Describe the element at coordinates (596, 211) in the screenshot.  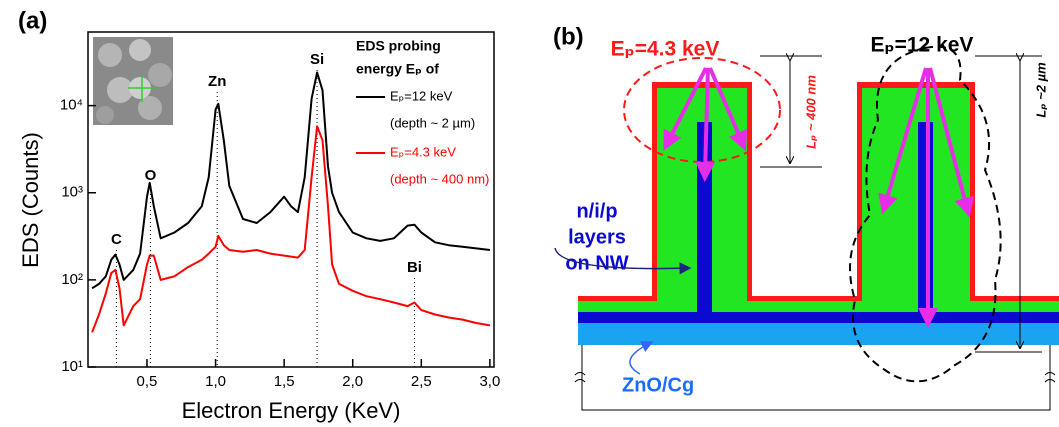
I see `layer-label: n/i/p` at that location.